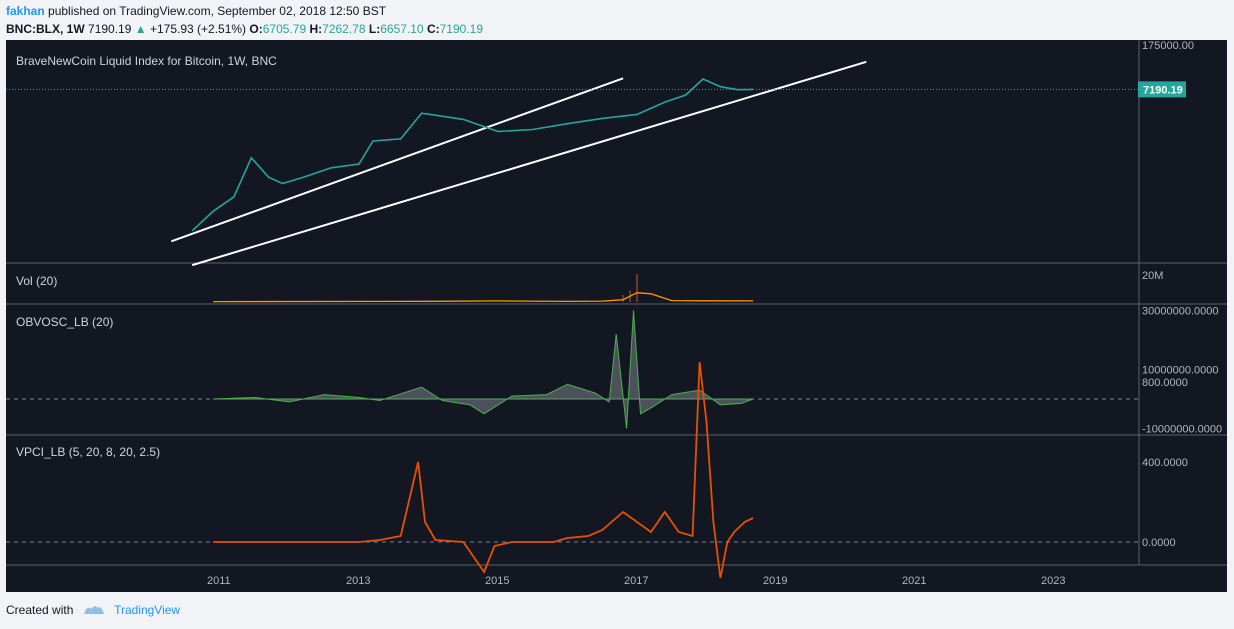  Describe the element at coordinates (45, 29) in the screenshot. I see `symbol-label: BNC:BLX, 1W` at that location.